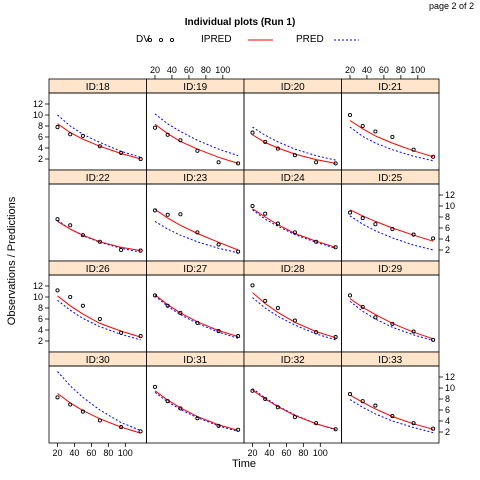  I want to click on panel-id29: ID:29, so click(390, 306).